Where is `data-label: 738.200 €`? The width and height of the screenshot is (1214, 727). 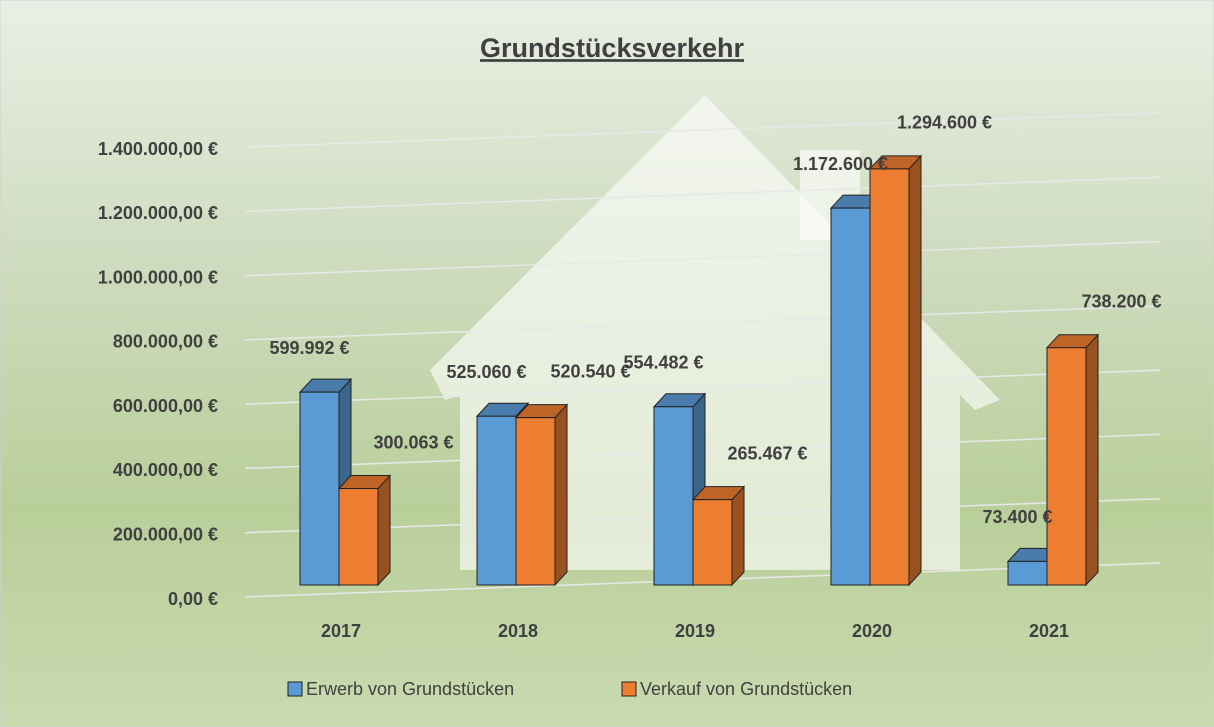 data-label: 738.200 € is located at coordinates (1121, 301).